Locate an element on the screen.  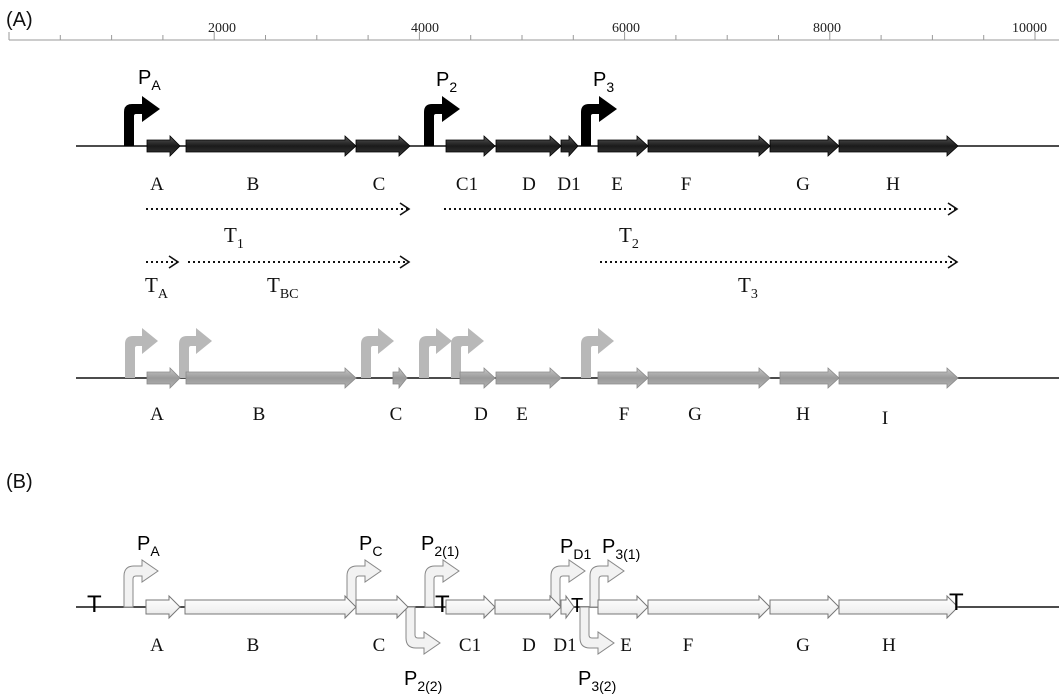
promoter-b-pa-arrow is located at coordinates (141, 583).